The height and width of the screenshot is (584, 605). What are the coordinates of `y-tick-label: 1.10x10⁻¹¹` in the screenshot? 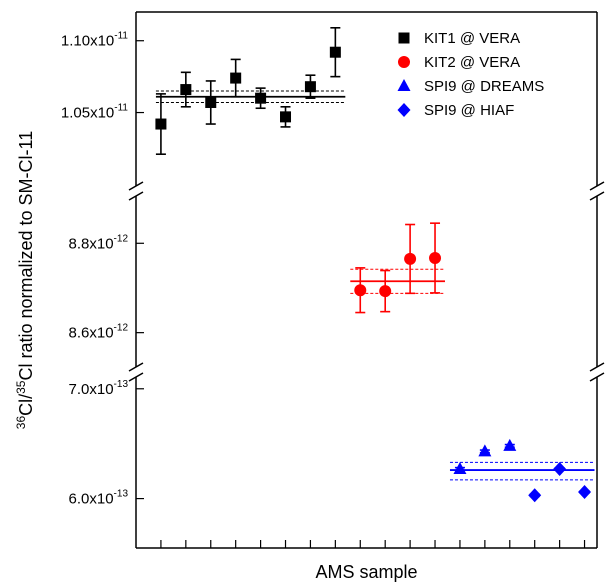 It's located at (95, 40).